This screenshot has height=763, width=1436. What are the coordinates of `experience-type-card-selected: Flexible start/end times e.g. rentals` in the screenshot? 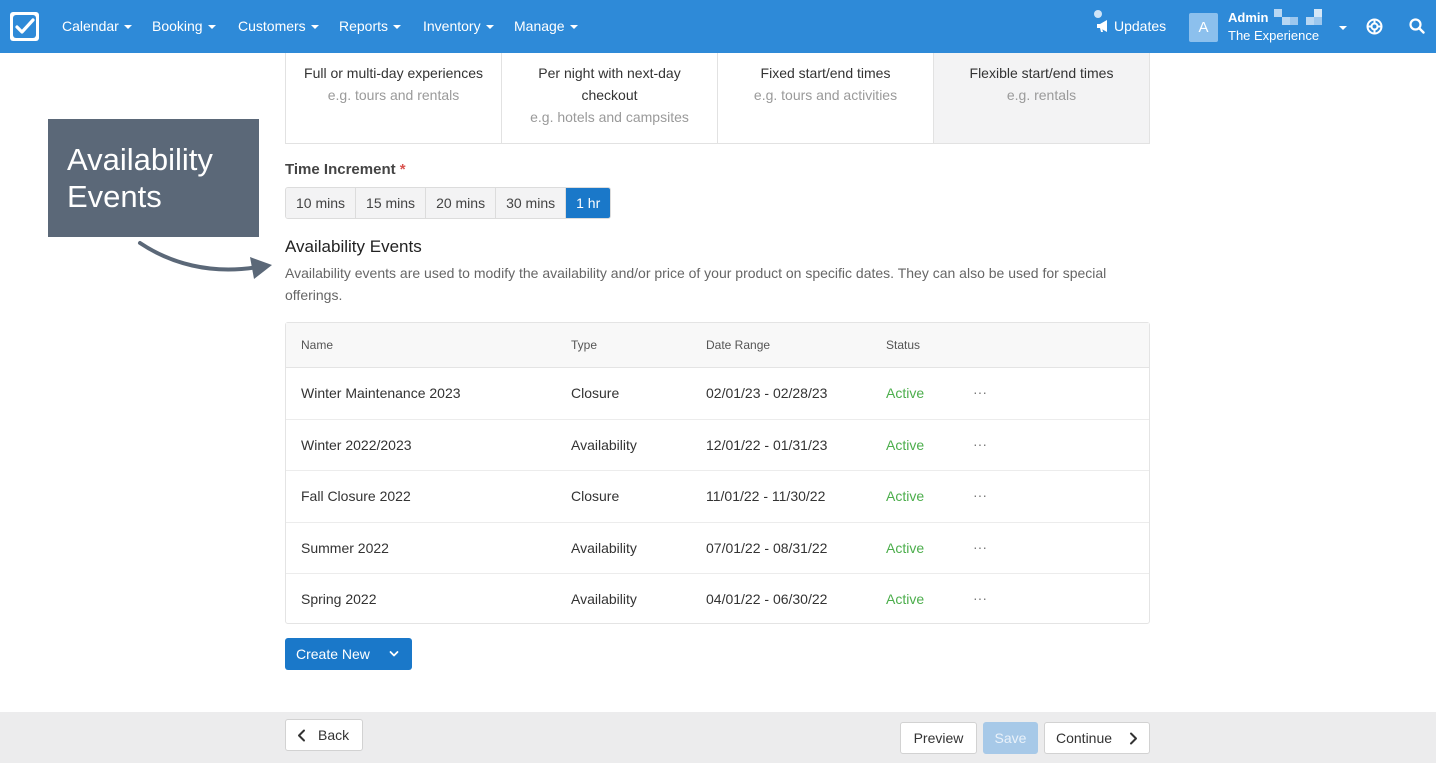 It's located at (1041, 98).